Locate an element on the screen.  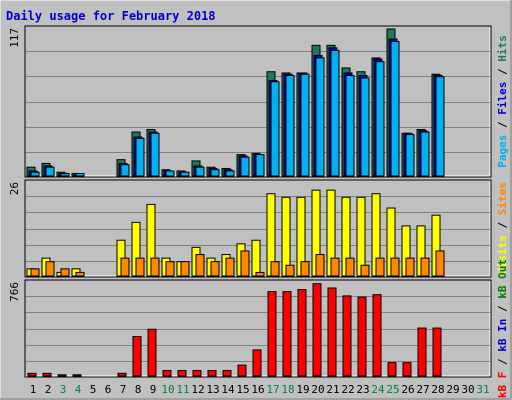
x-tick-label: 19 is located at coordinates (302, 389).